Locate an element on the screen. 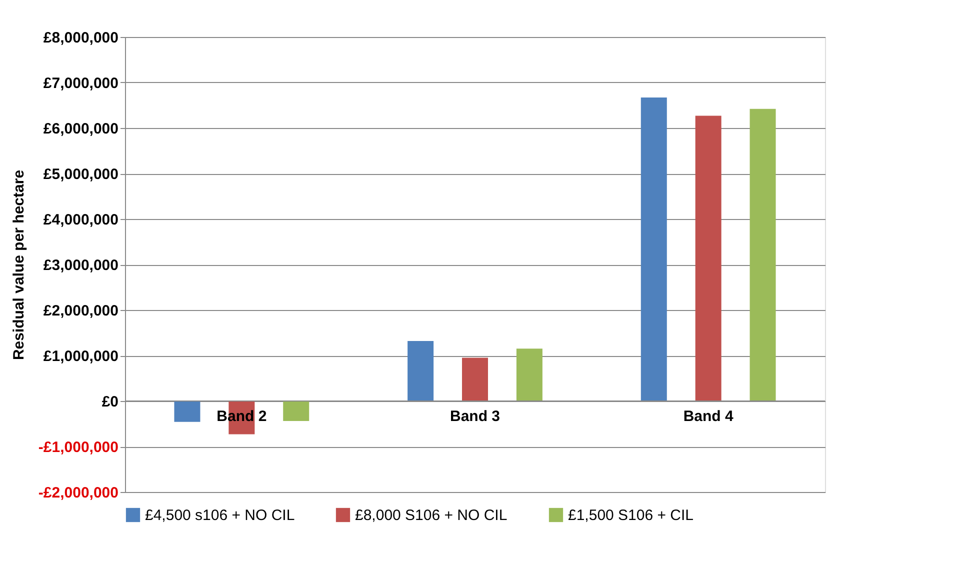 This screenshot has height=581, width=958. legend-label: £4,500 s106 + NO CIL is located at coordinates (220, 515).